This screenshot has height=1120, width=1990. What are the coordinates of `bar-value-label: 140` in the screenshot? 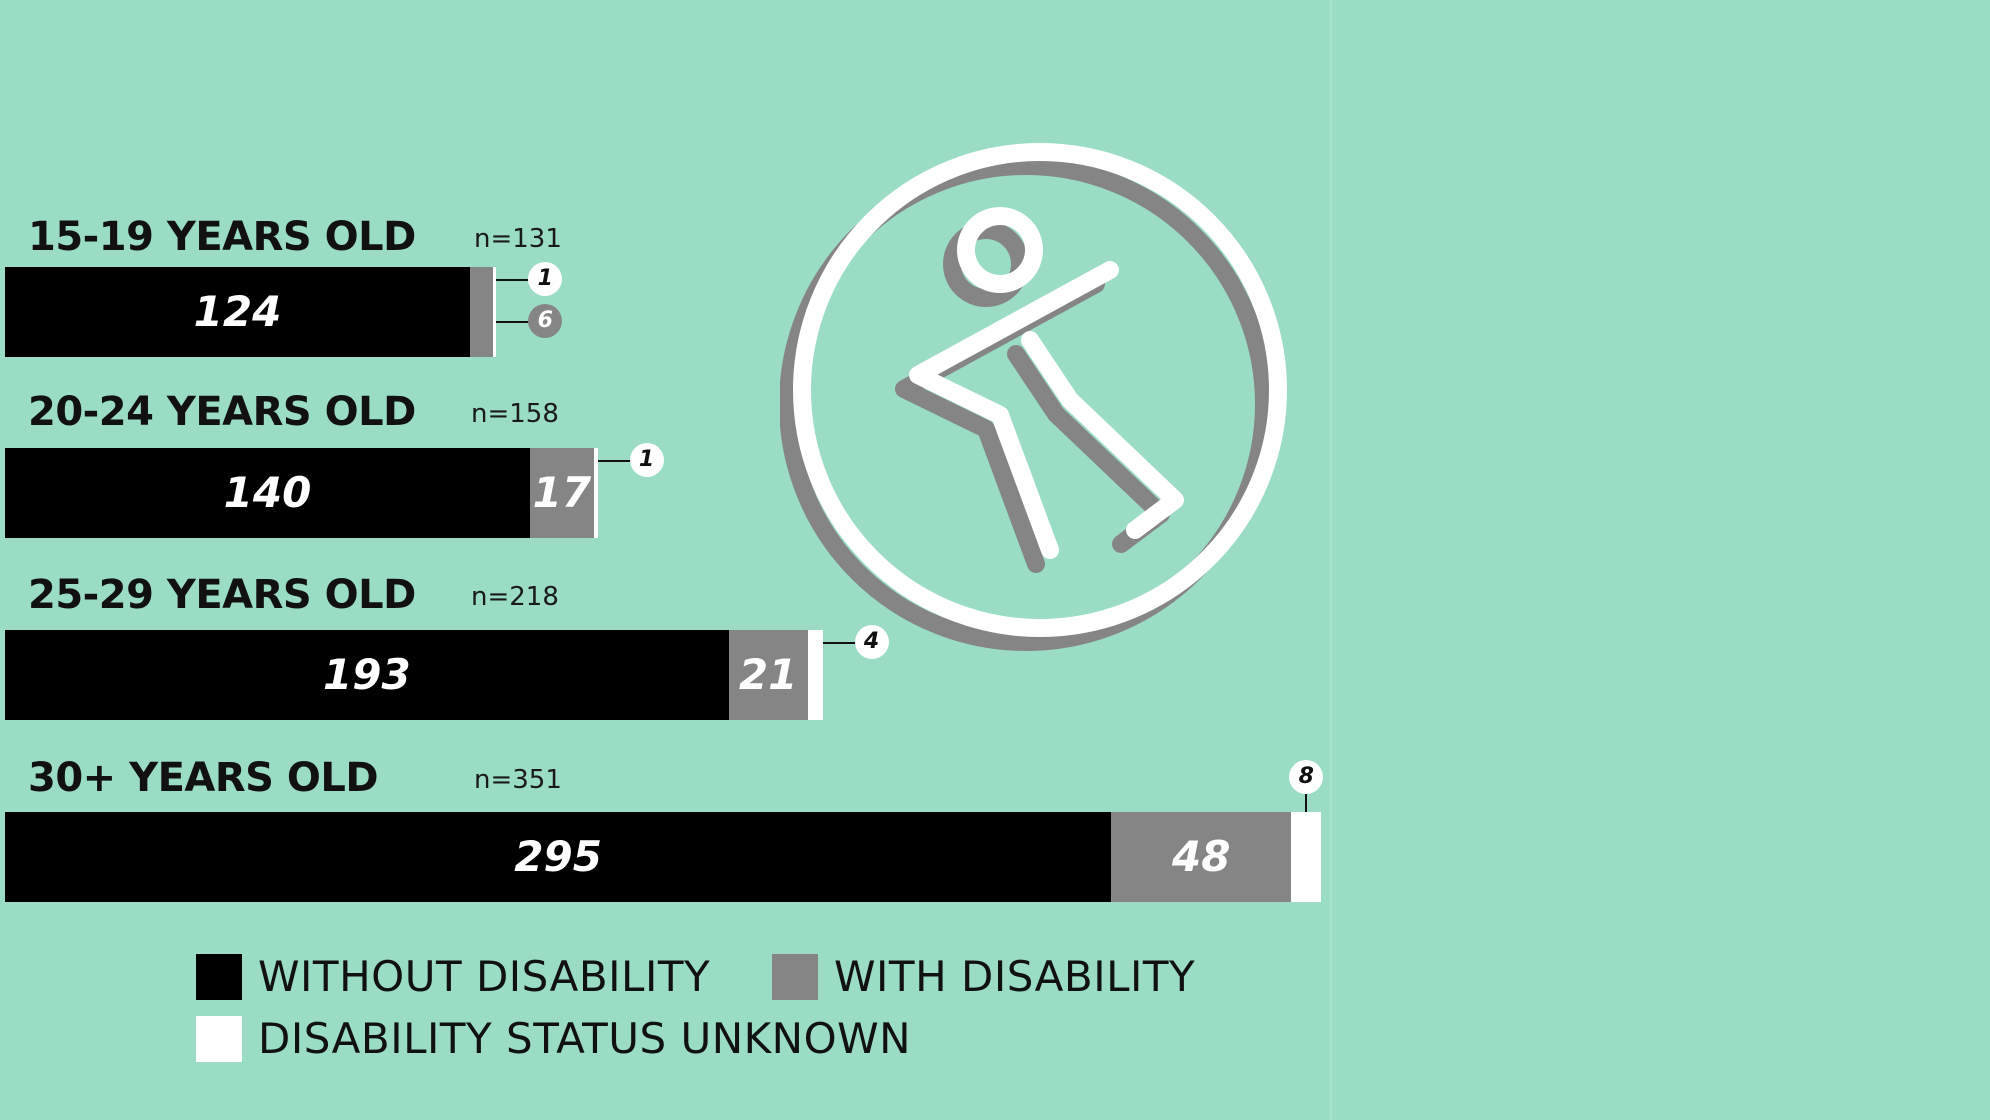 It's located at (267, 492).